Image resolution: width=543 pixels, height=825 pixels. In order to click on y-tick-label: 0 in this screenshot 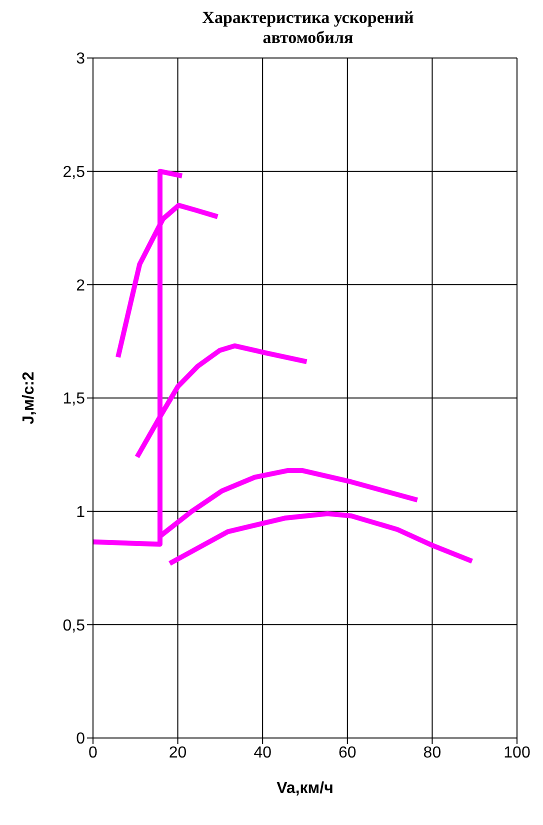, I will do `click(81, 739)`.